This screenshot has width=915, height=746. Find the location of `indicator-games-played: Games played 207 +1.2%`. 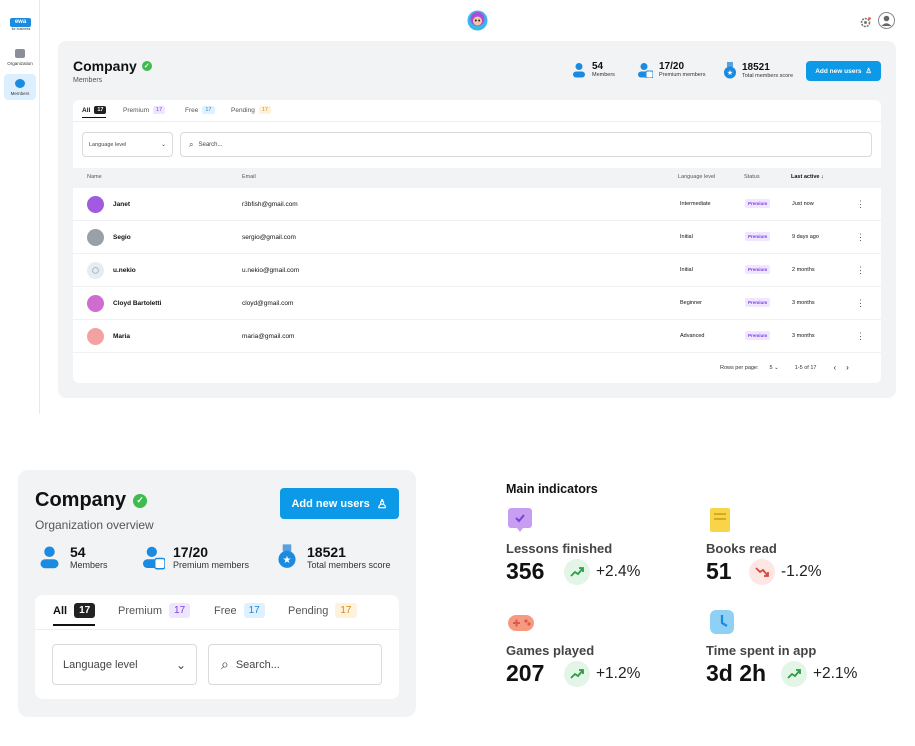

indicator-games-played: Games played 207 +1.2% is located at coordinates (573, 665).